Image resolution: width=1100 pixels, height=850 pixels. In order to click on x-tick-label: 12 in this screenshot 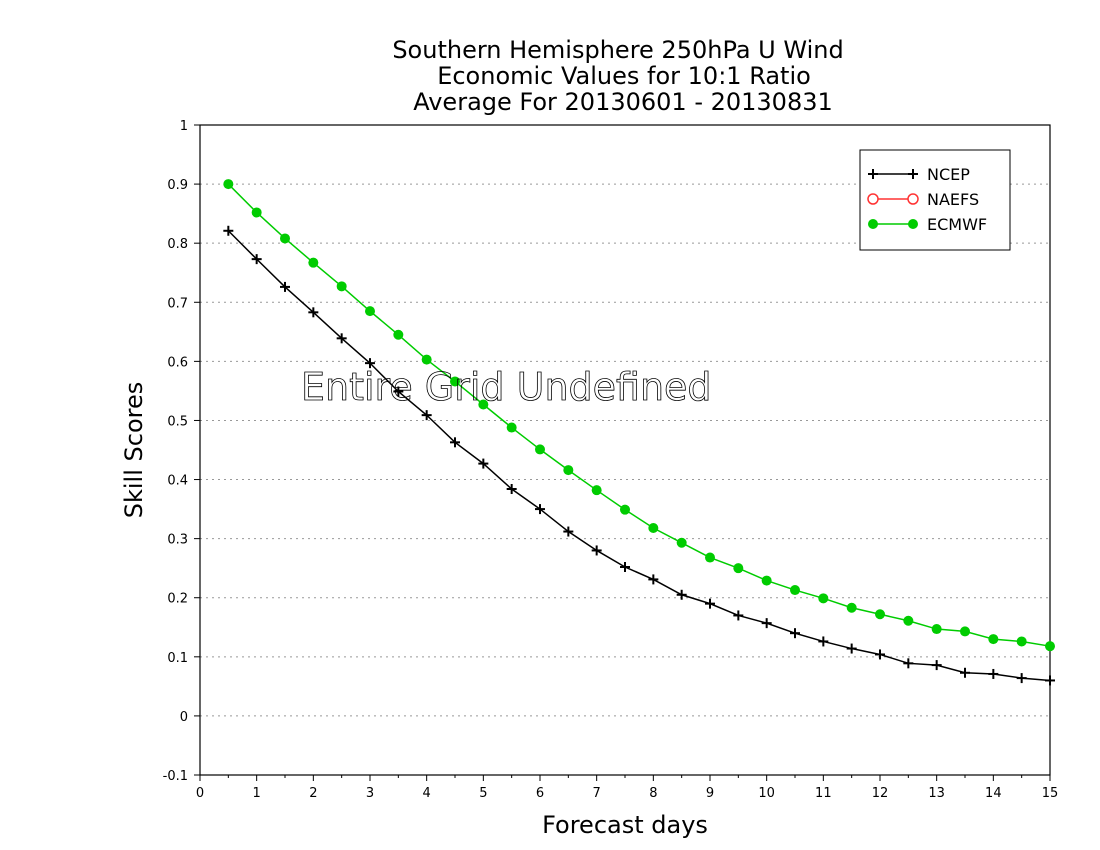, I will do `click(880, 793)`.